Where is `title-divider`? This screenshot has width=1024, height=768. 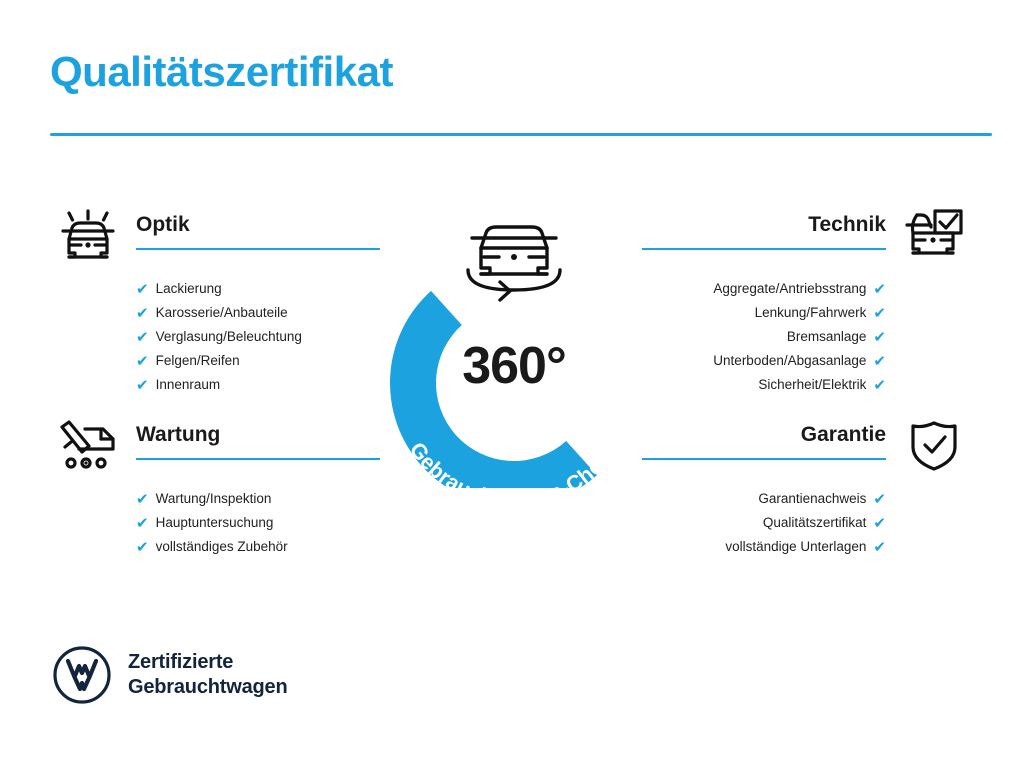 title-divider is located at coordinates (521, 134).